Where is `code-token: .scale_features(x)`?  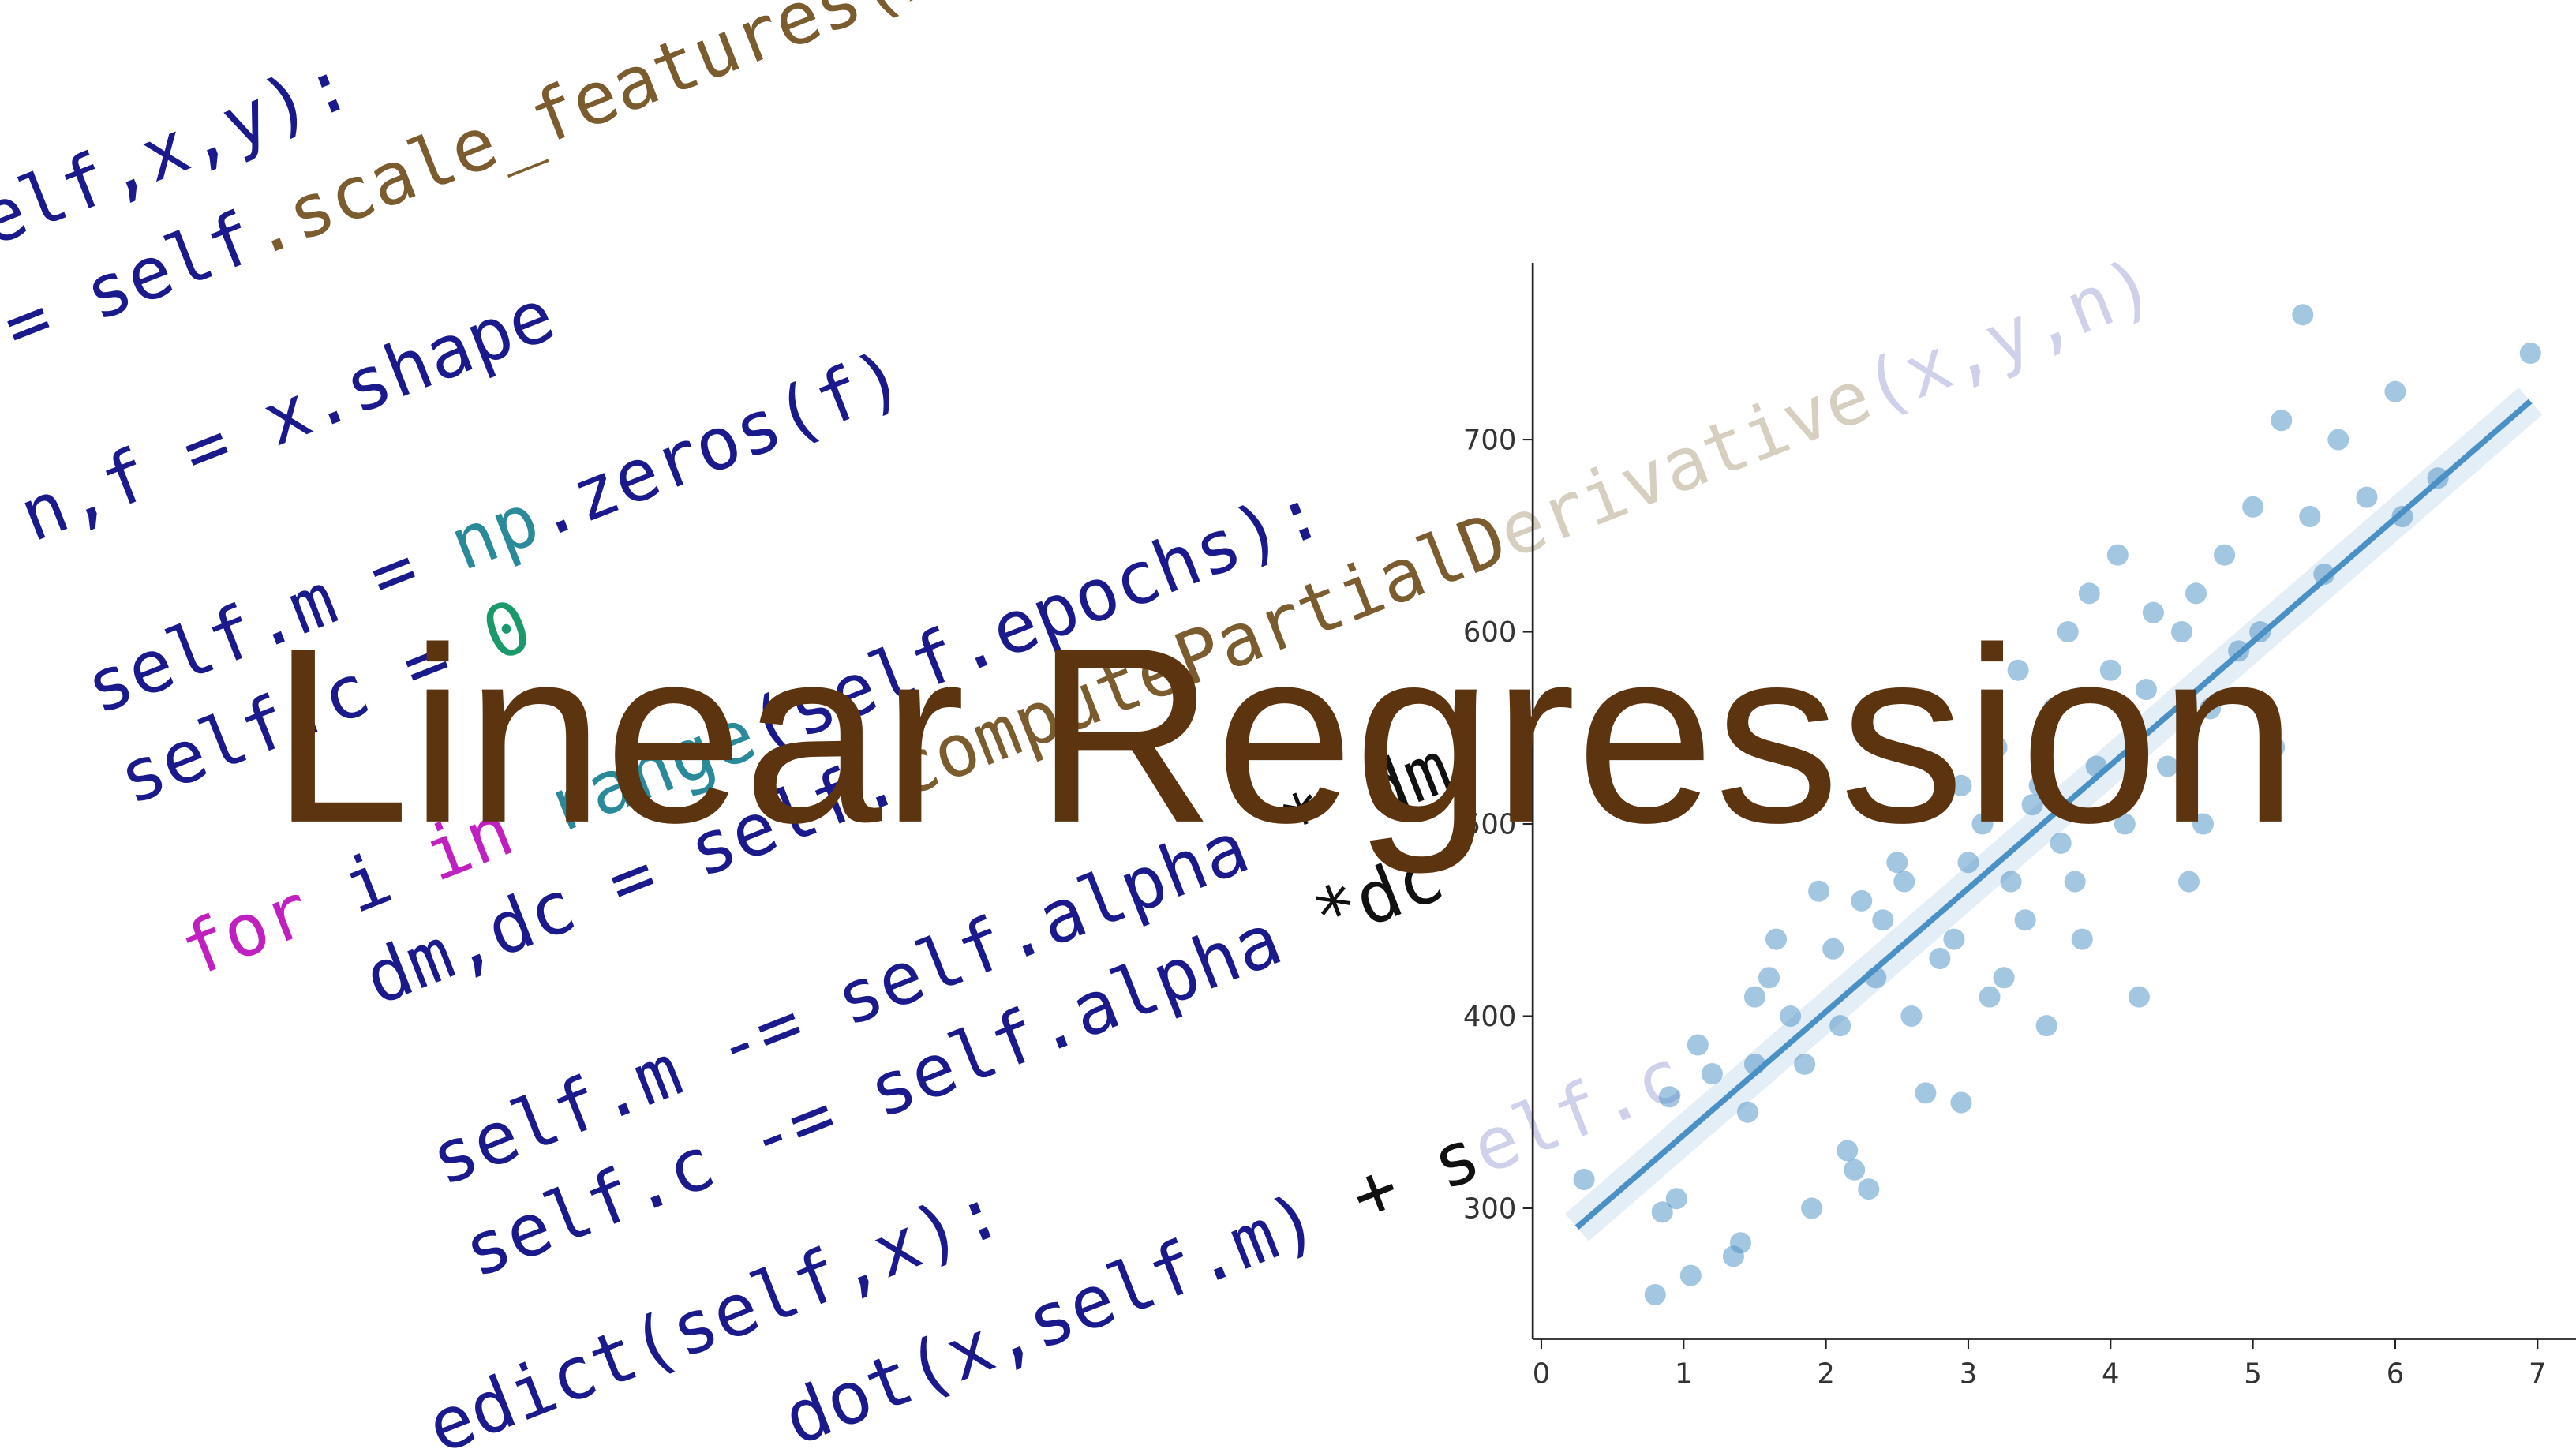 code-token: .scale_features(x) is located at coordinates (614, 137).